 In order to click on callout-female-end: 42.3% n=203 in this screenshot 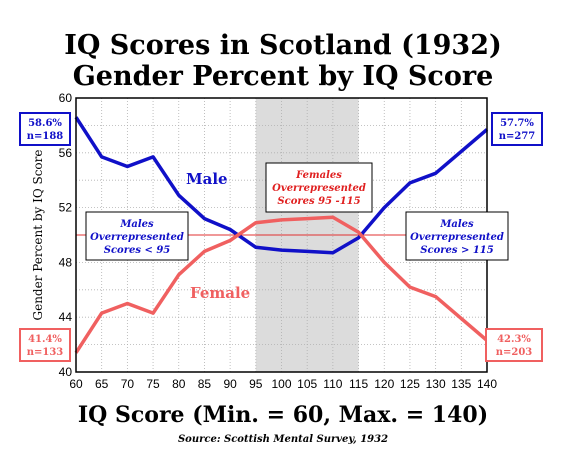, I will do `click(514, 345)`.